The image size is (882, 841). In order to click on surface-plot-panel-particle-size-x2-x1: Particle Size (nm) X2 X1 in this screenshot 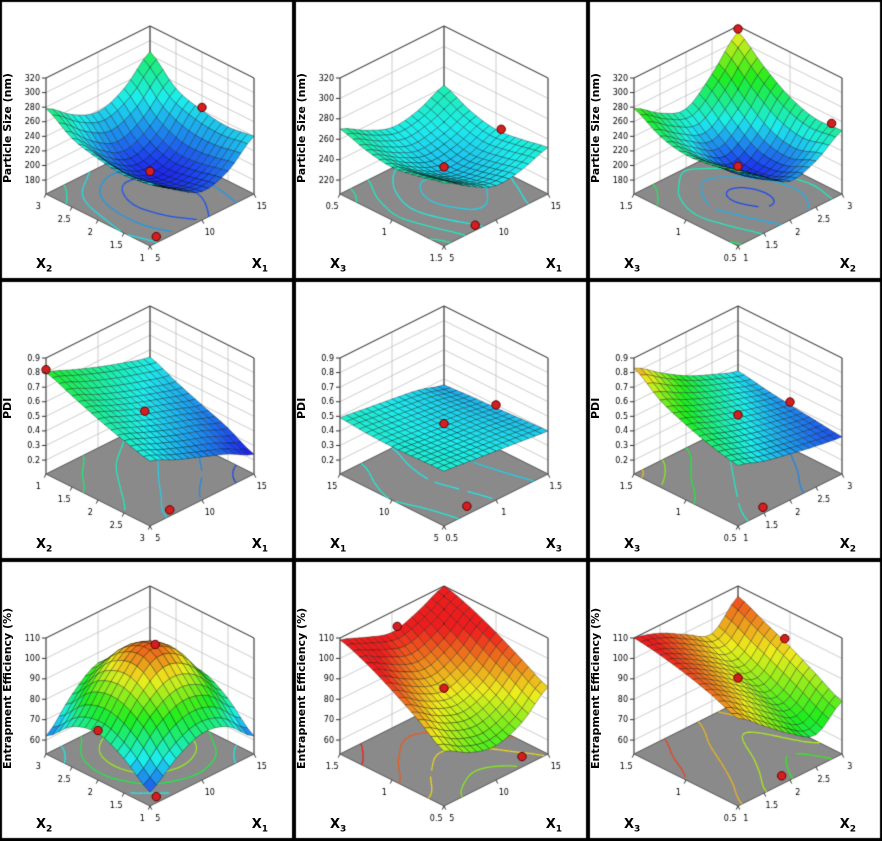, I will do `click(147, 140)`.